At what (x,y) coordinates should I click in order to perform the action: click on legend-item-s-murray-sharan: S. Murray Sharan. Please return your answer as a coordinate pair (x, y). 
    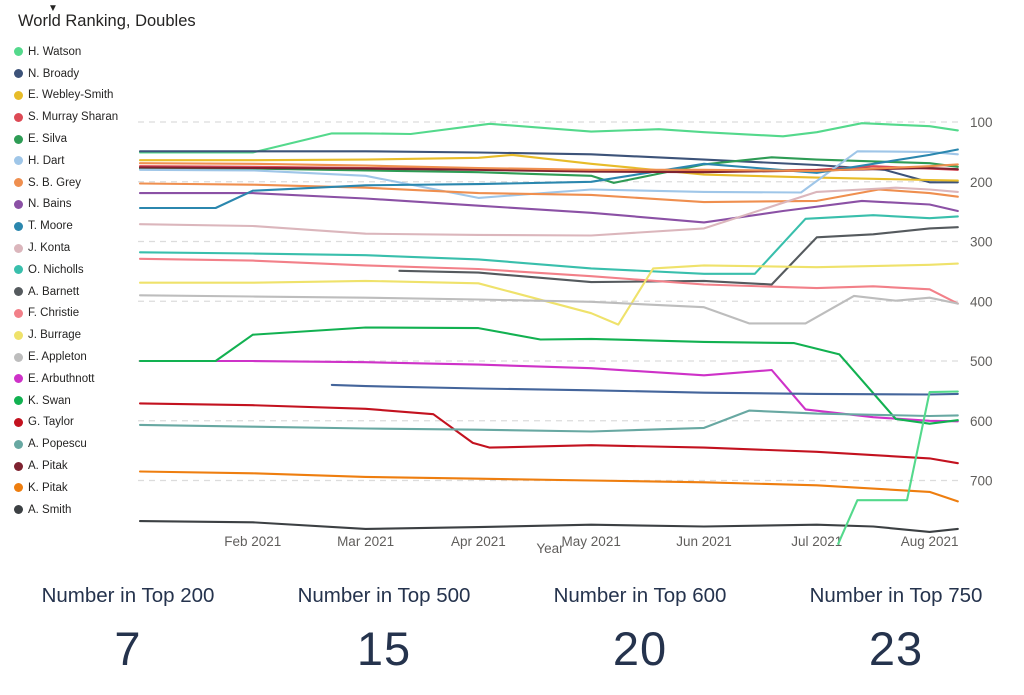
    Looking at the image, I should click on (75, 117).